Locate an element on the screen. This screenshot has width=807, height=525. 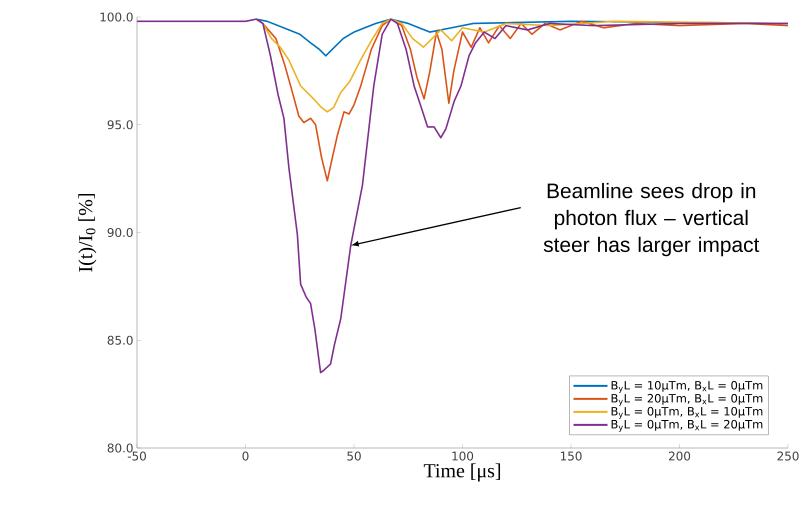
x-tick-label: 50 is located at coordinates (354, 456).